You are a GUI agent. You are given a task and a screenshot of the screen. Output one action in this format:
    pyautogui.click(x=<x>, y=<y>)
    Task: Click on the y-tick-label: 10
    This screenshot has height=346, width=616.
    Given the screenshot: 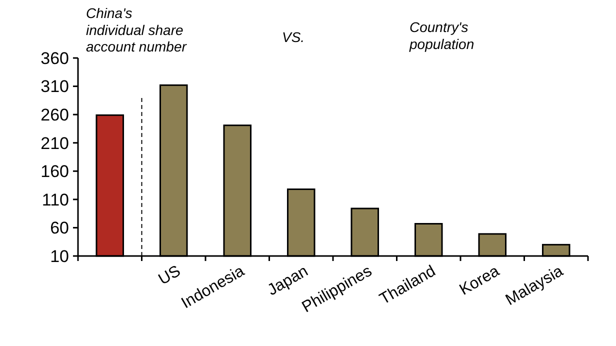 What is the action you would take?
    pyautogui.click(x=59, y=256)
    